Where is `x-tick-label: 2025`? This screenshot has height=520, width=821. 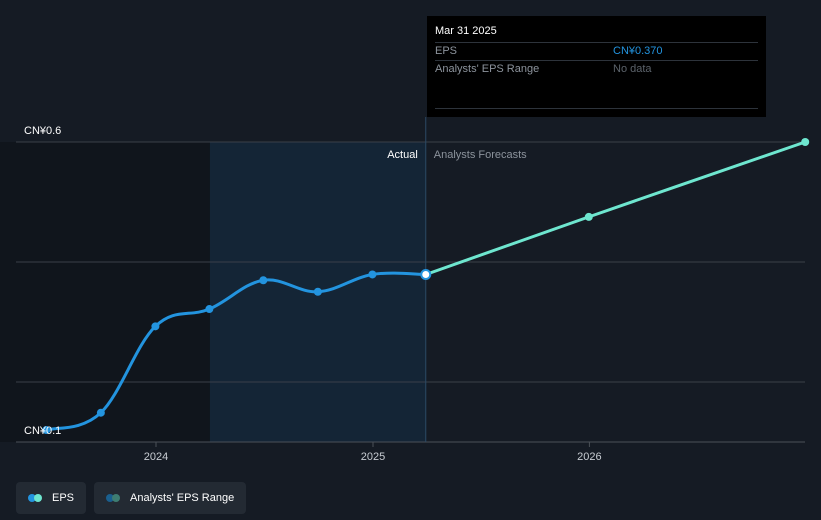
x-tick-label: 2025 is located at coordinates (373, 457).